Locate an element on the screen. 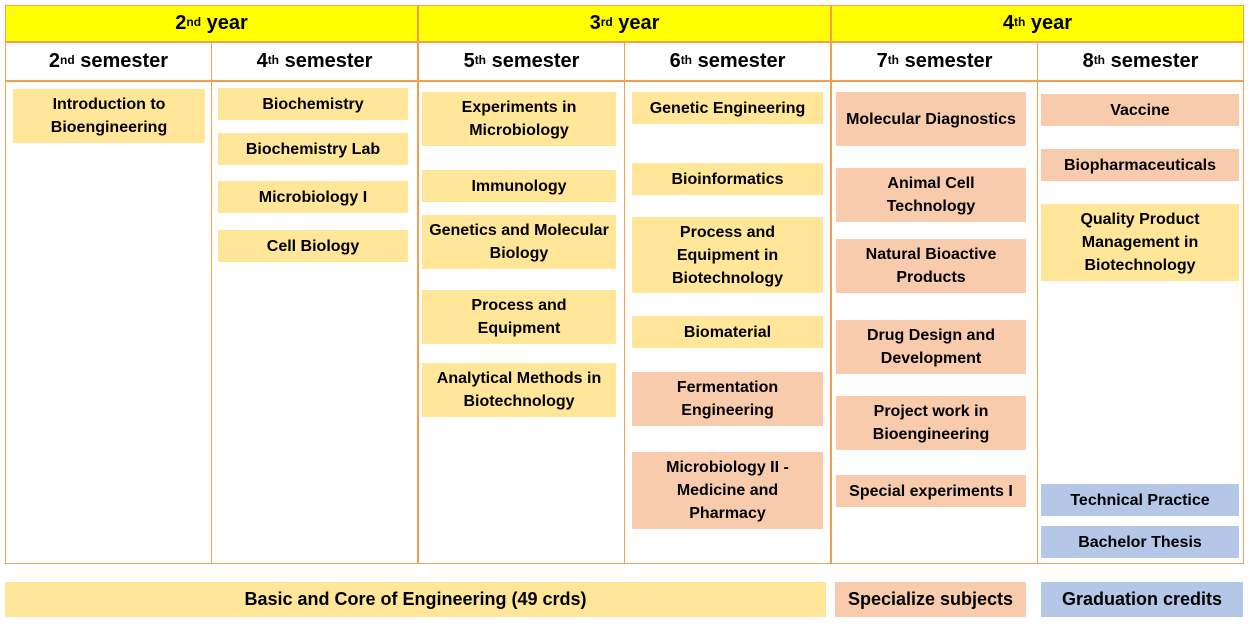 Image resolution: width=1248 pixels, height=626 pixels. subject-box: Analytical Methods in Biotechnology is located at coordinates (519, 390).